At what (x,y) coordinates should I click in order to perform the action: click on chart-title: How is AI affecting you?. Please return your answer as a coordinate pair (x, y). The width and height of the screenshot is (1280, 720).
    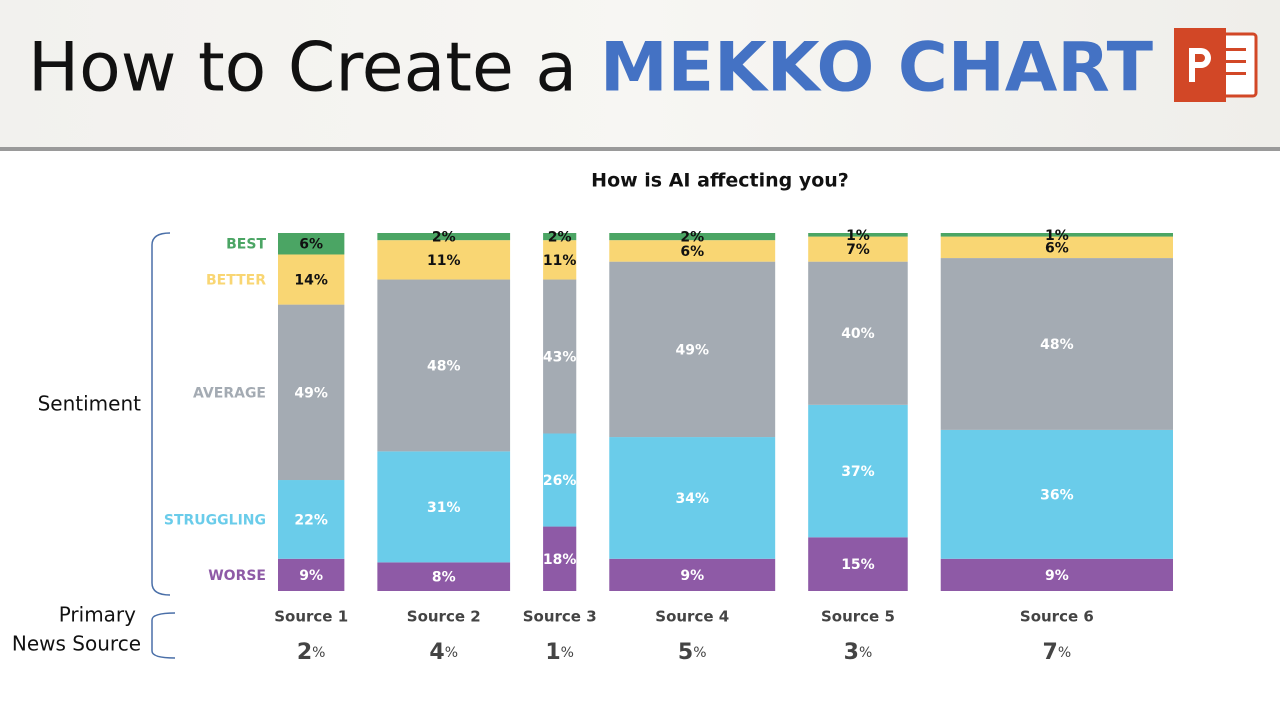
    Looking at the image, I should click on (720, 181).